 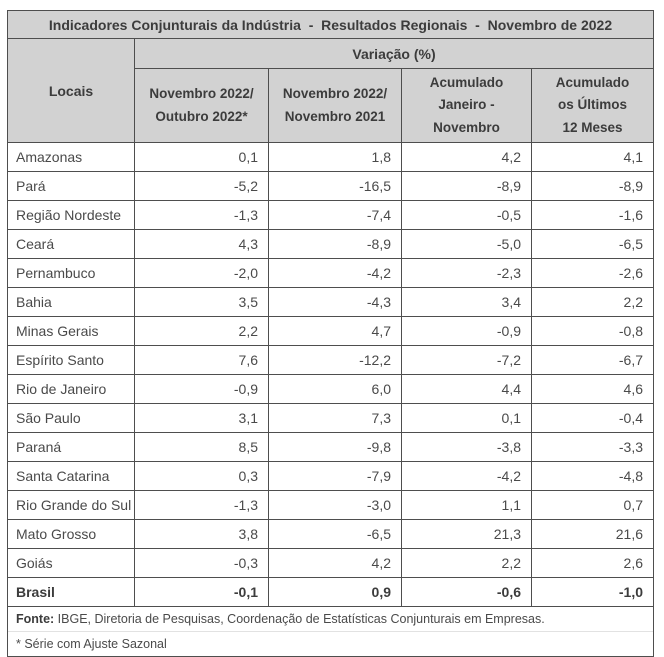 I want to click on local-name-cell: Pará, so click(x=71, y=186).